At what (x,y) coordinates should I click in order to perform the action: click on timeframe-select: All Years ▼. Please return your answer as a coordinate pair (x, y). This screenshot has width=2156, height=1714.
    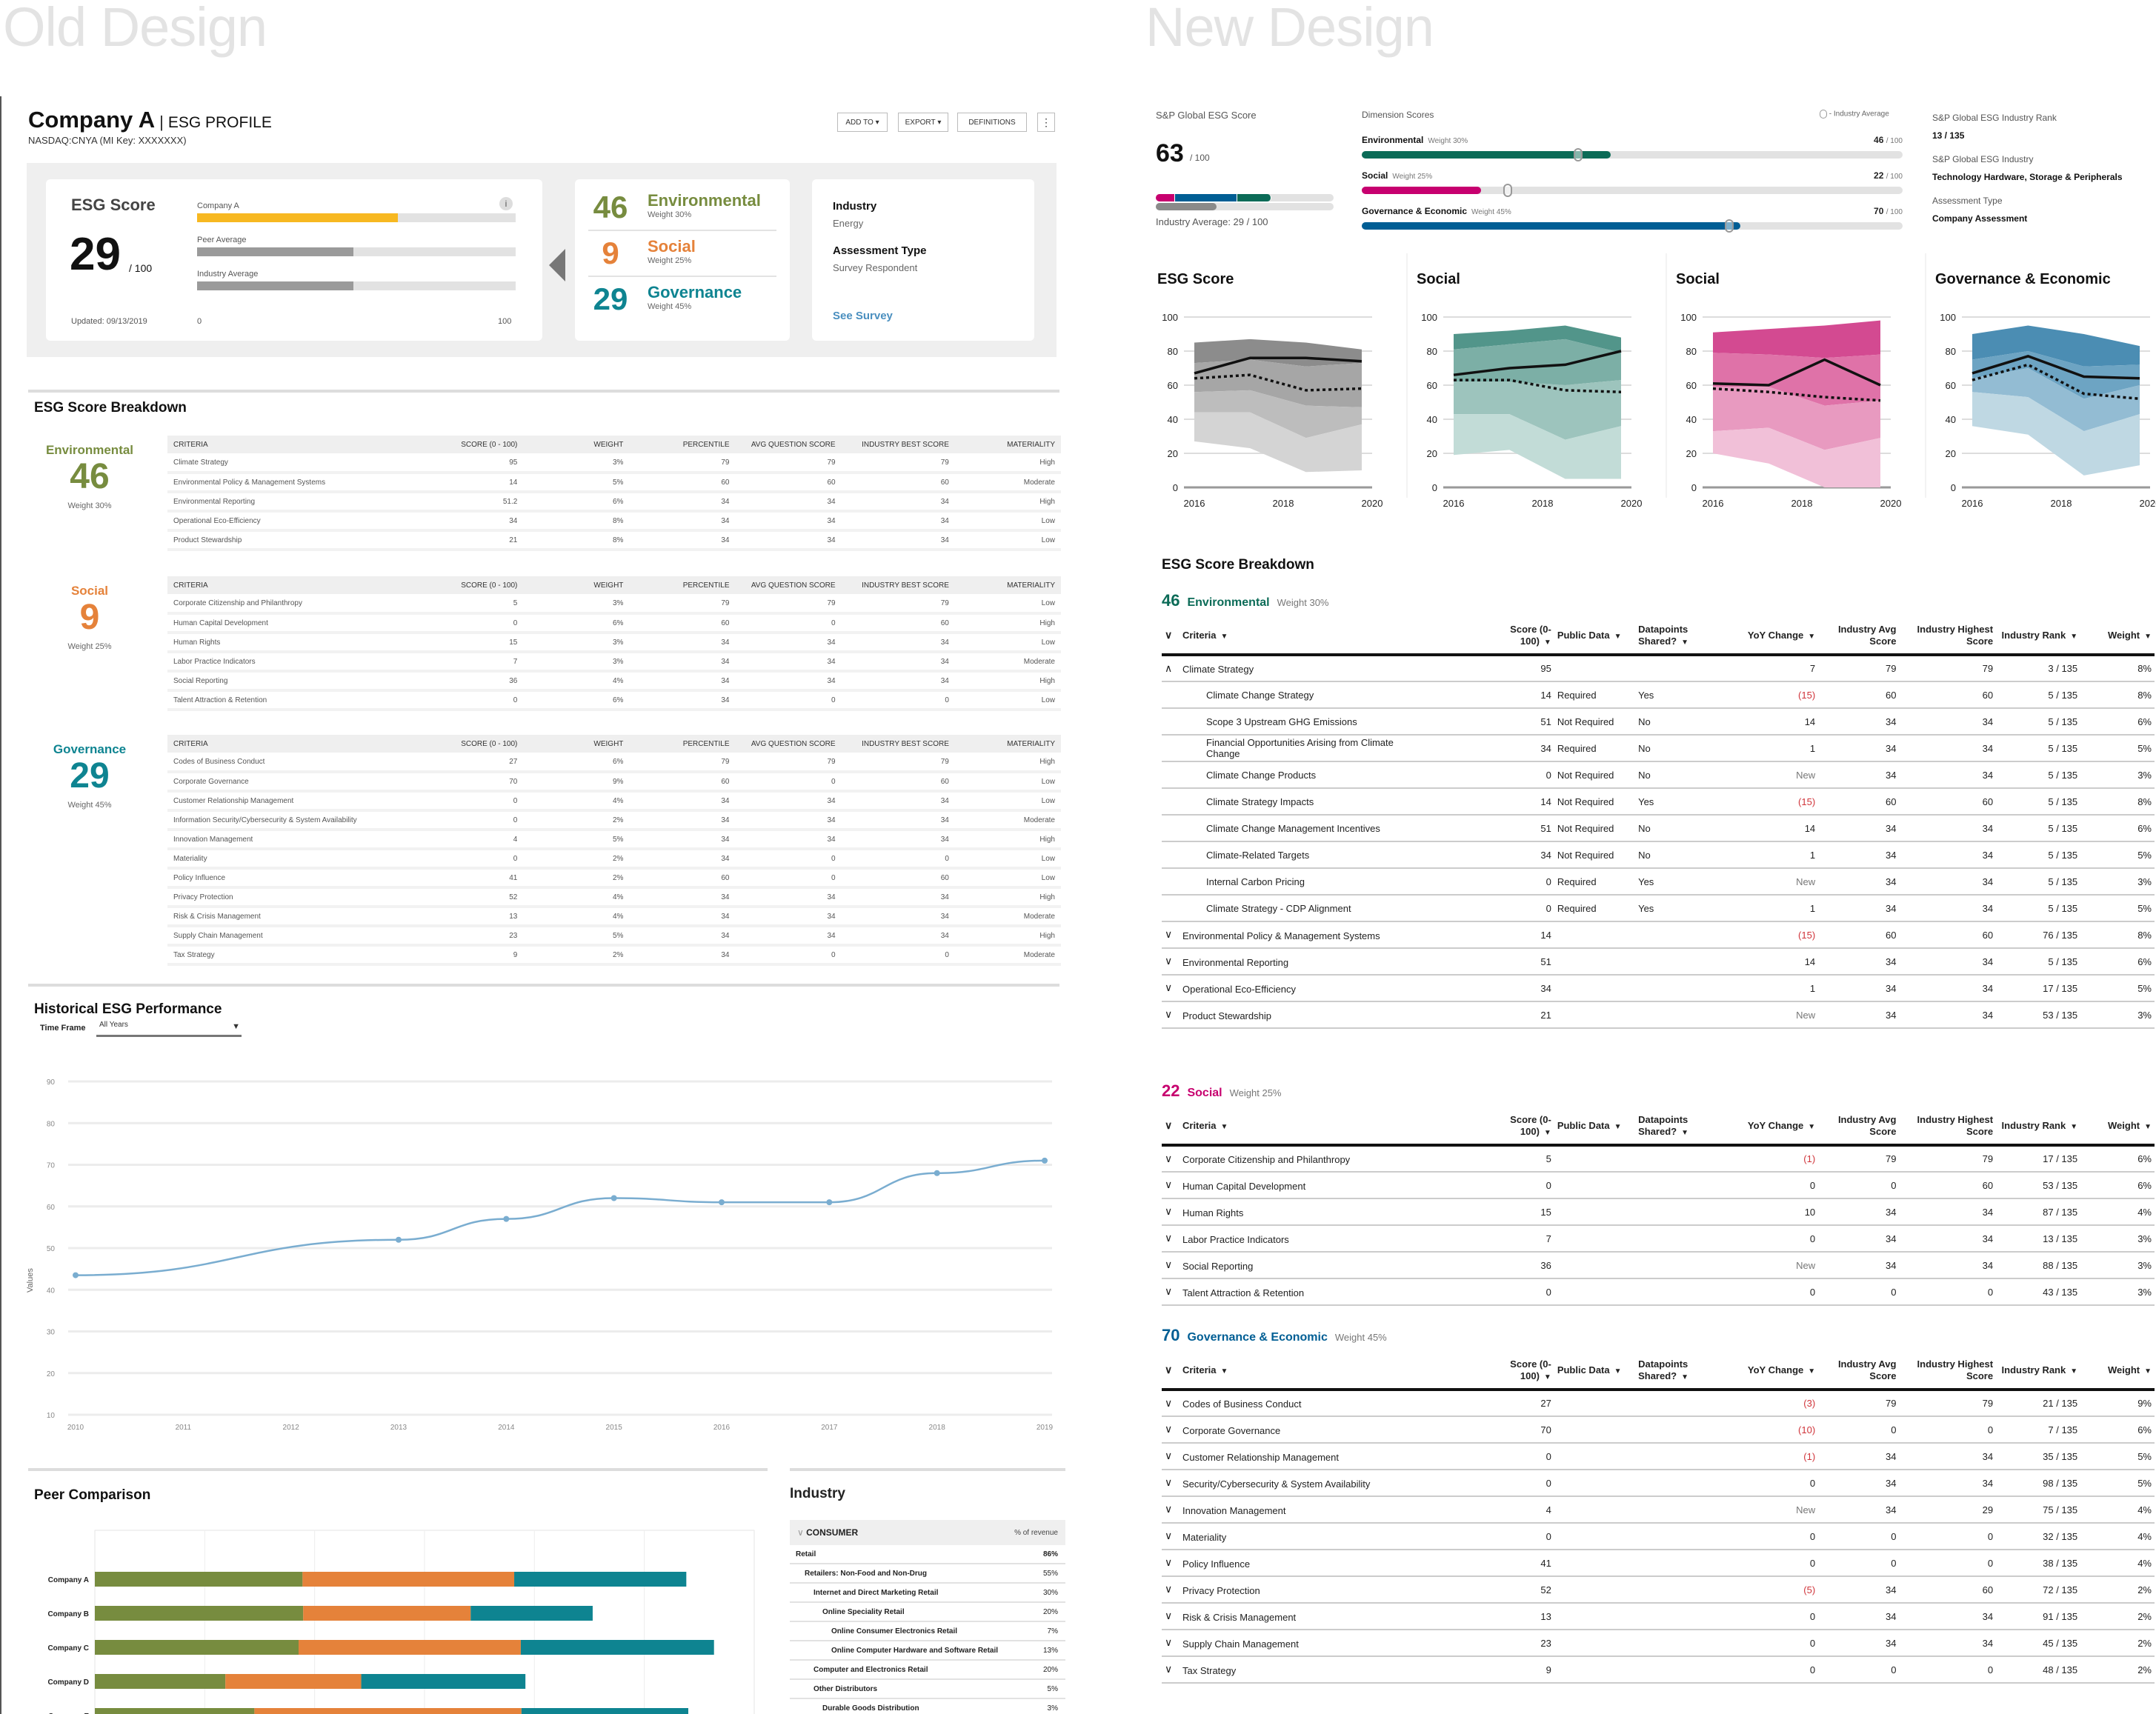
    Looking at the image, I should click on (169, 1029).